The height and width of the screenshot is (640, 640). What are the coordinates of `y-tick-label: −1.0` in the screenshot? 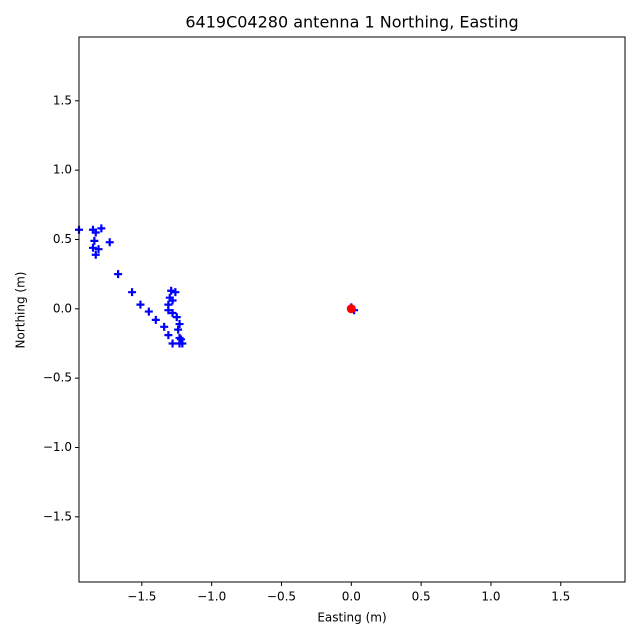 It's located at (57, 447).